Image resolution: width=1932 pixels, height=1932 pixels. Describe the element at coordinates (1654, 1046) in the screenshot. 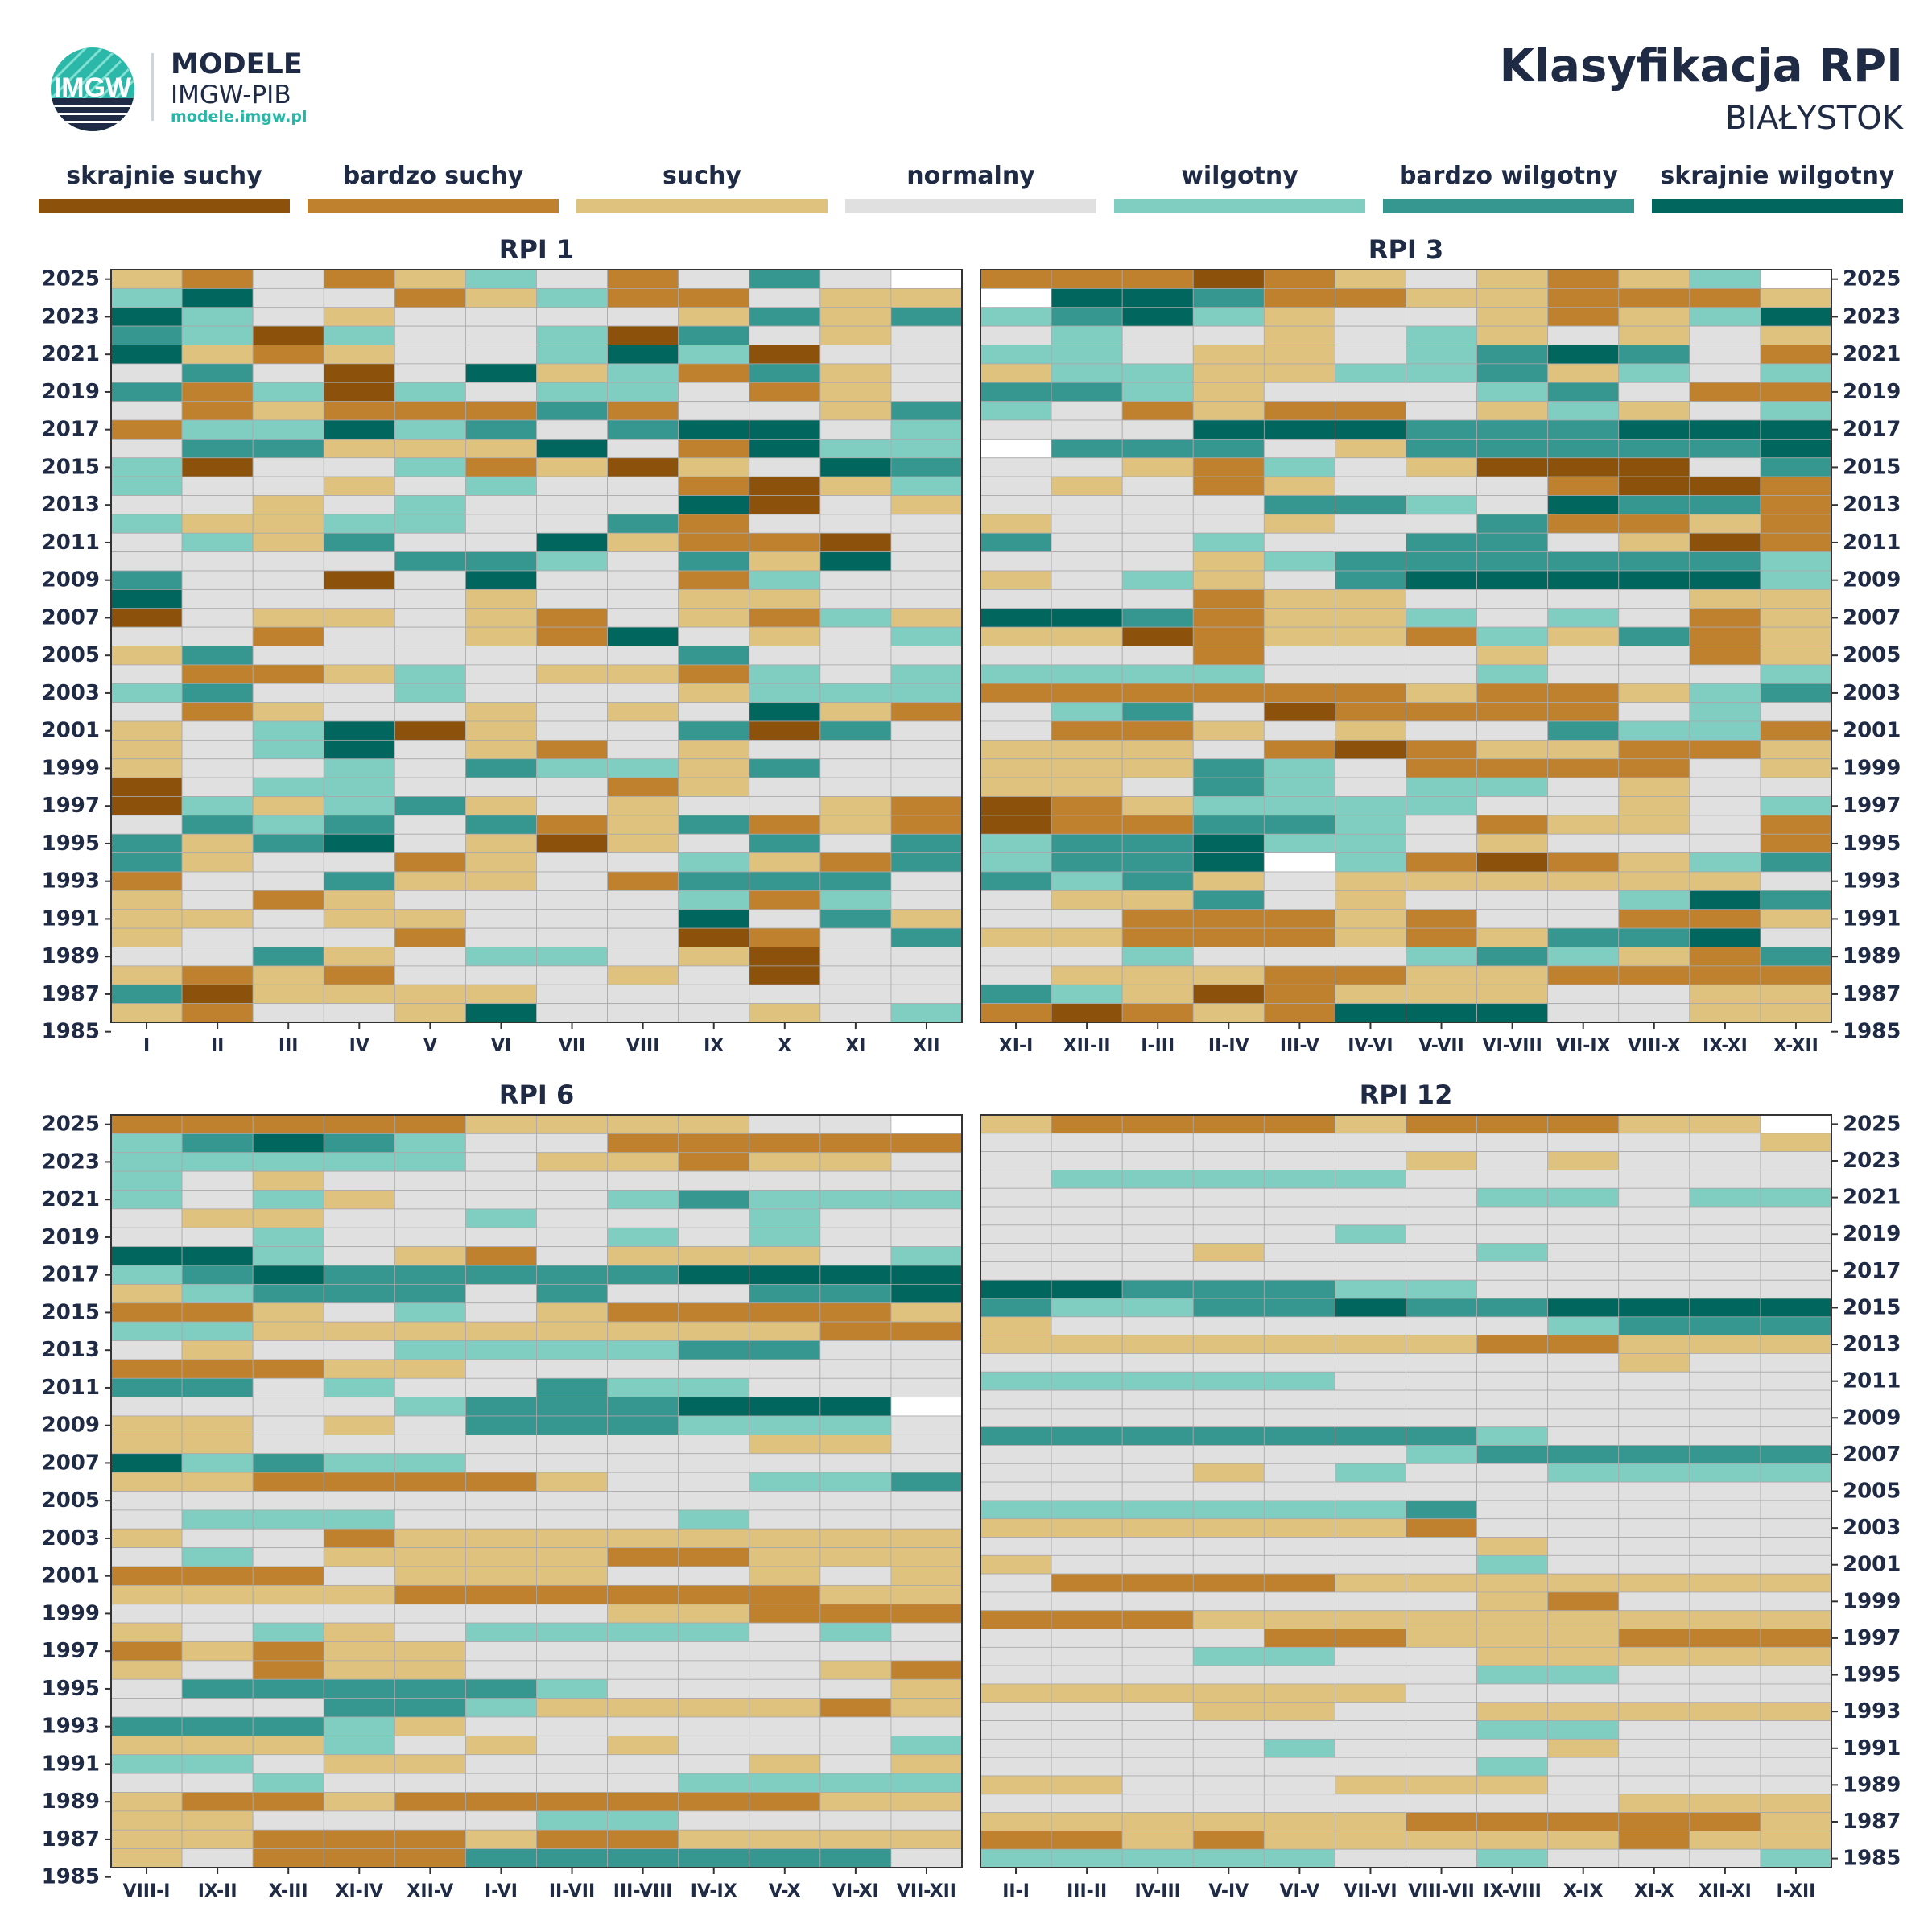

I see `x-tick-label: VIII-X` at that location.